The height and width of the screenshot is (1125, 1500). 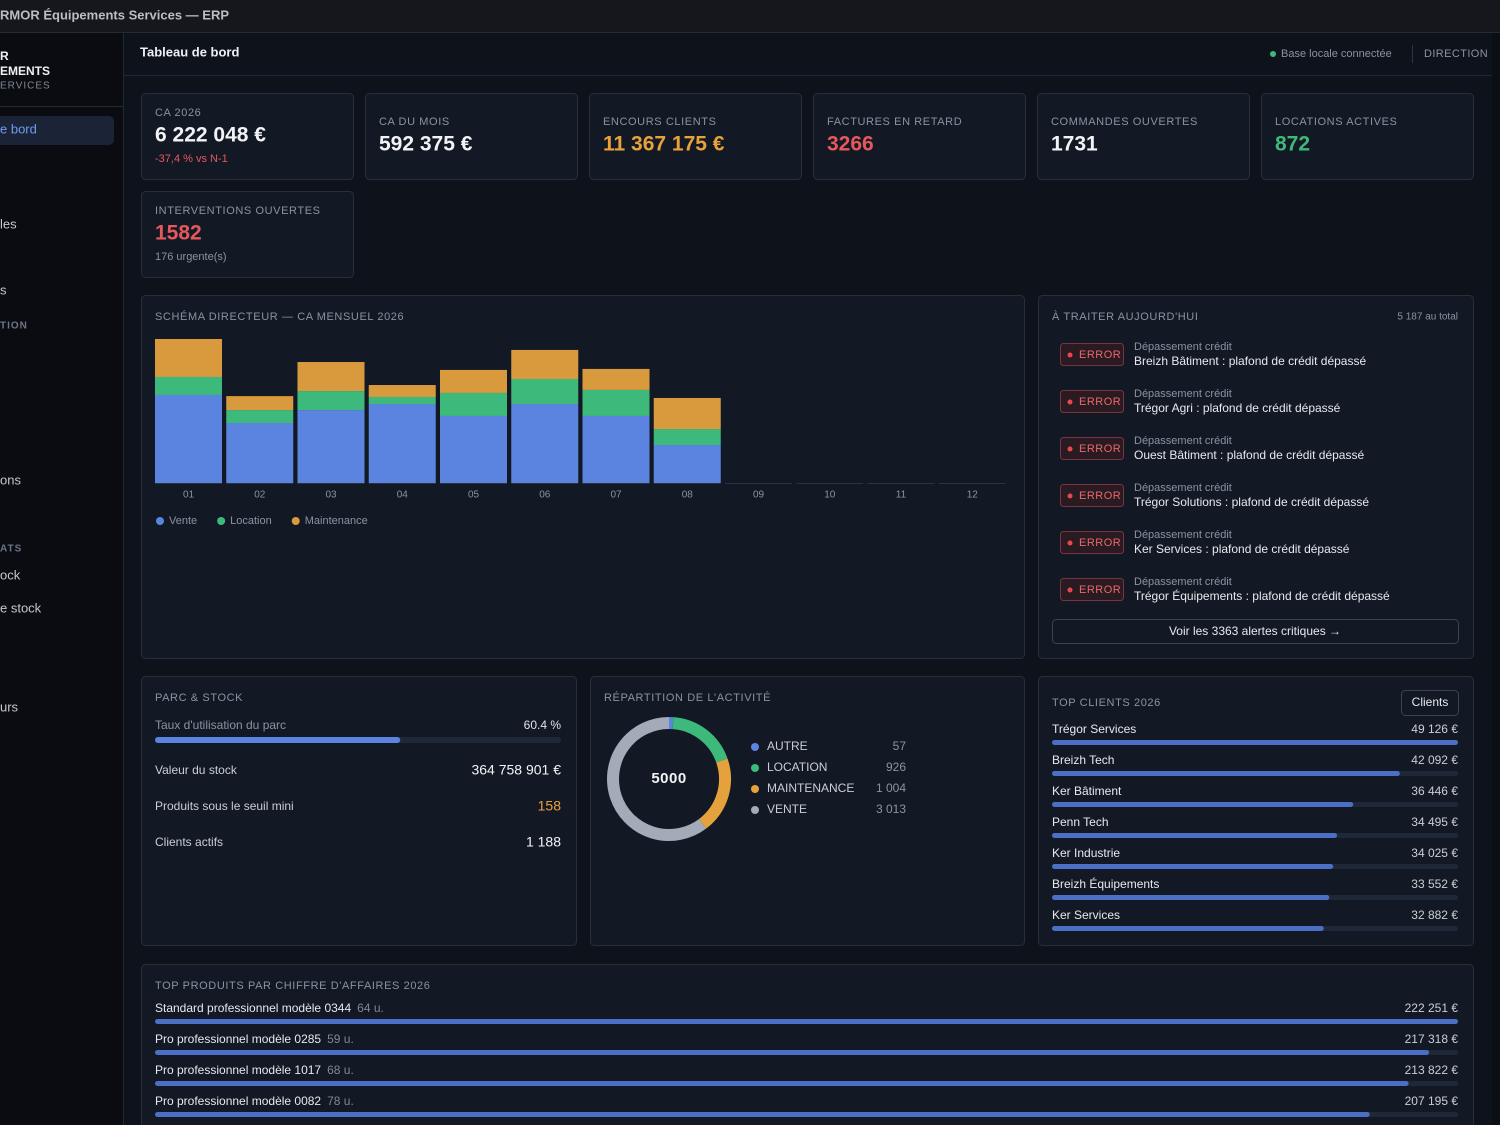 What do you see at coordinates (224, 806) in the screenshot?
I see `stock-label: Produits sous le seuil mini` at bounding box center [224, 806].